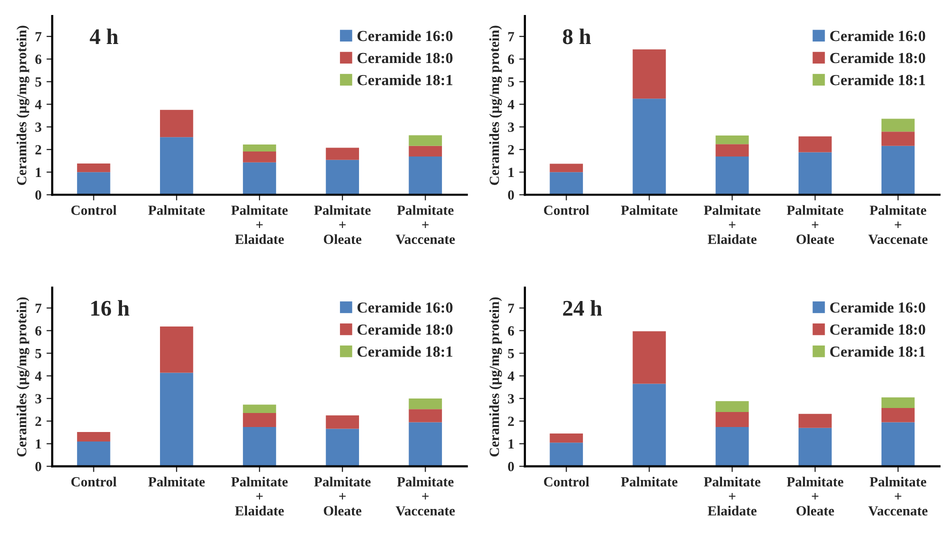 The height and width of the screenshot is (536, 949). I want to click on chart-title: 8 h, so click(576, 36).